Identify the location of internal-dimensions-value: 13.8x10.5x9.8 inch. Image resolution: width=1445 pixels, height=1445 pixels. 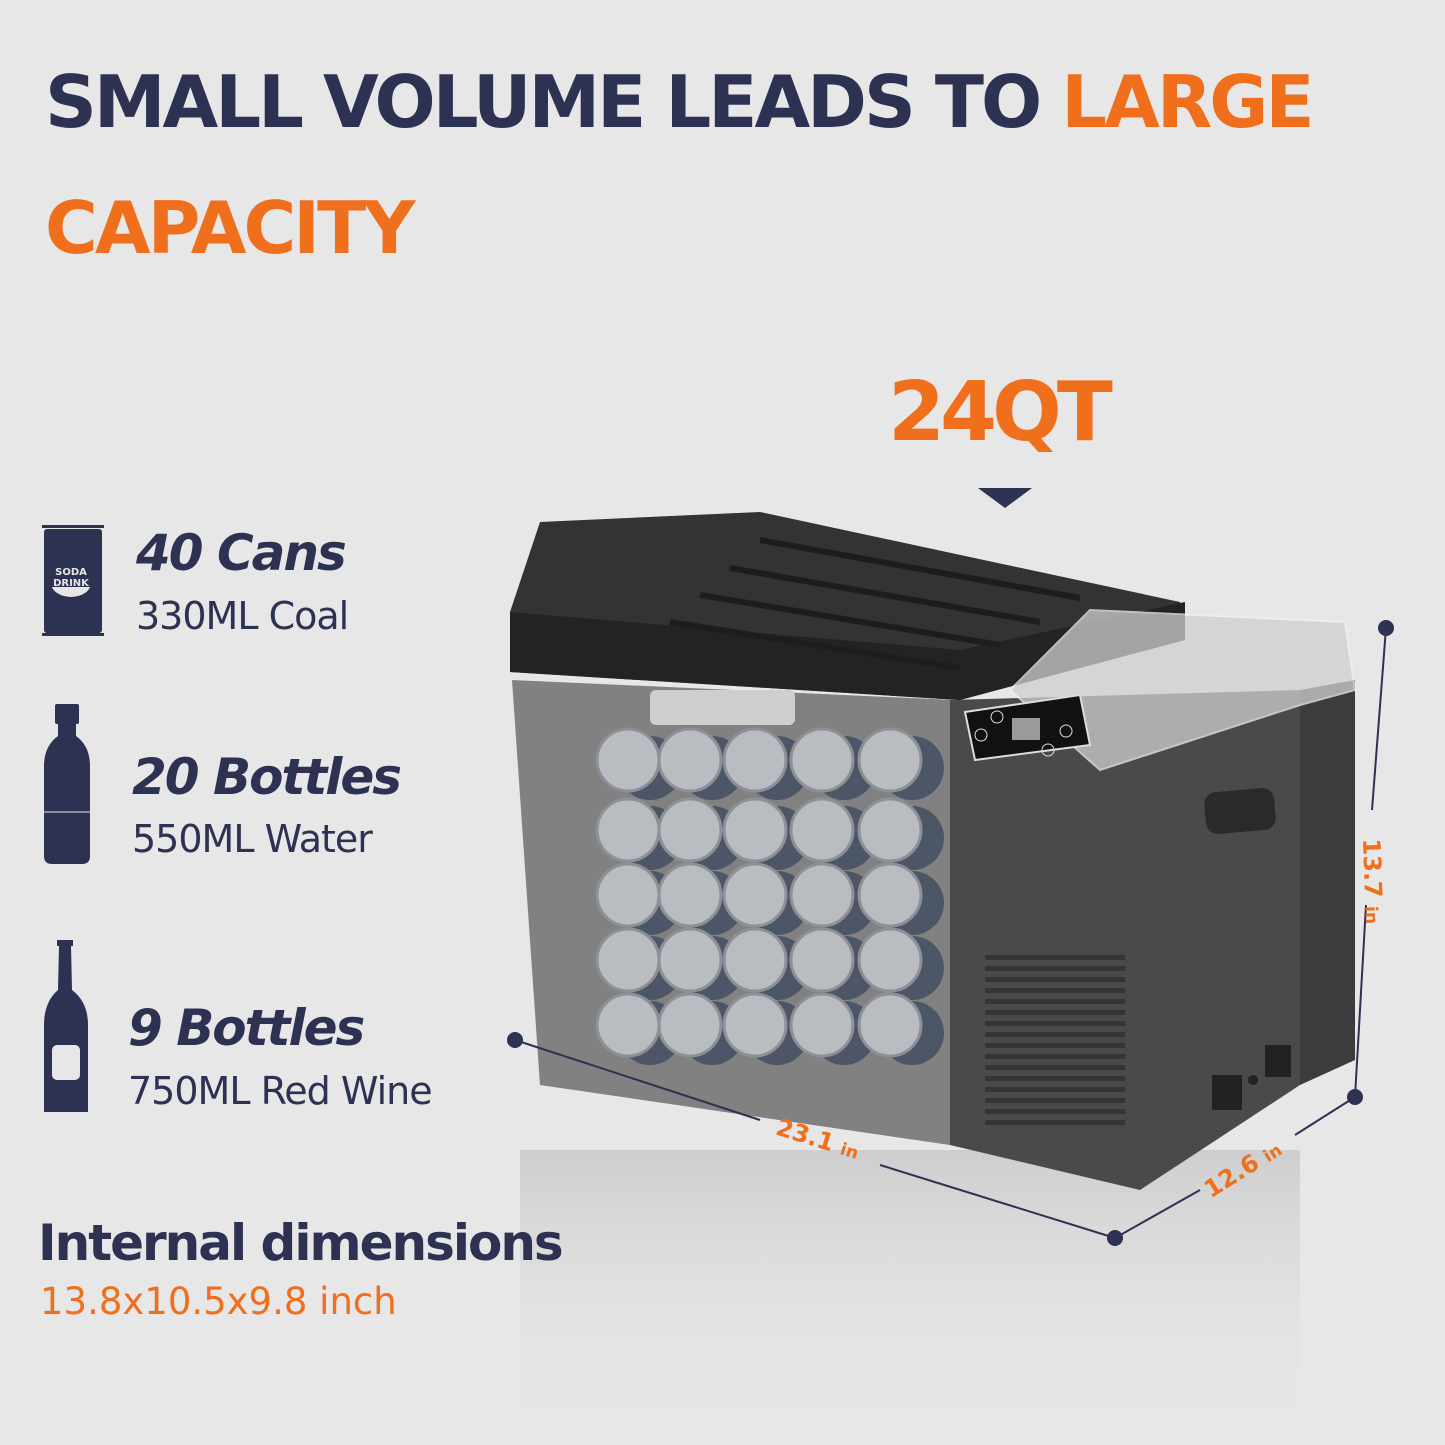
(218, 1301).